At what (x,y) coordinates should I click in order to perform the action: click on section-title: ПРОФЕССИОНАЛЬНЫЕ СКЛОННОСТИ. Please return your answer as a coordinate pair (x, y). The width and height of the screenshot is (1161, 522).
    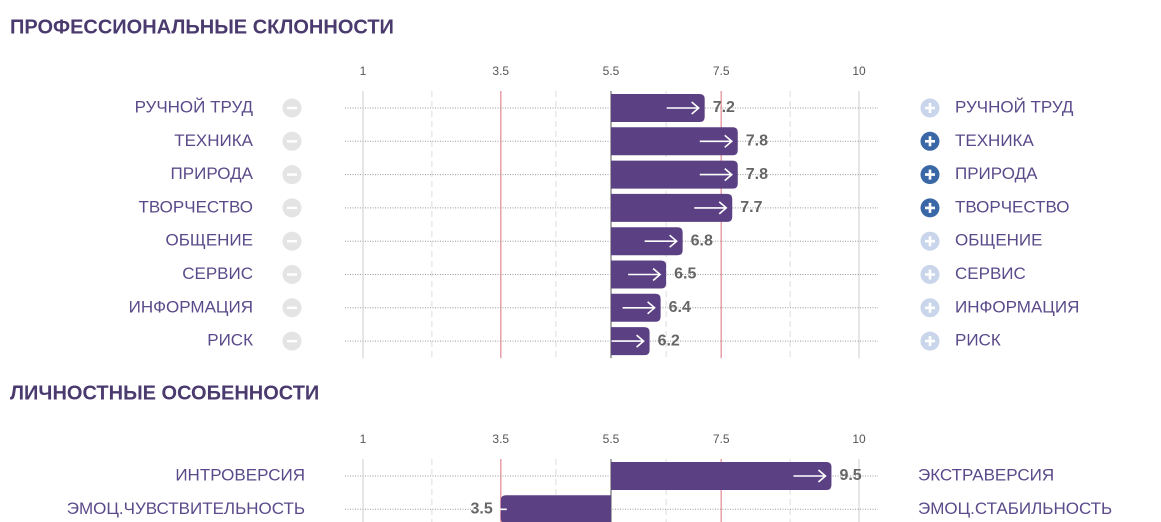
    Looking at the image, I should click on (202, 27).